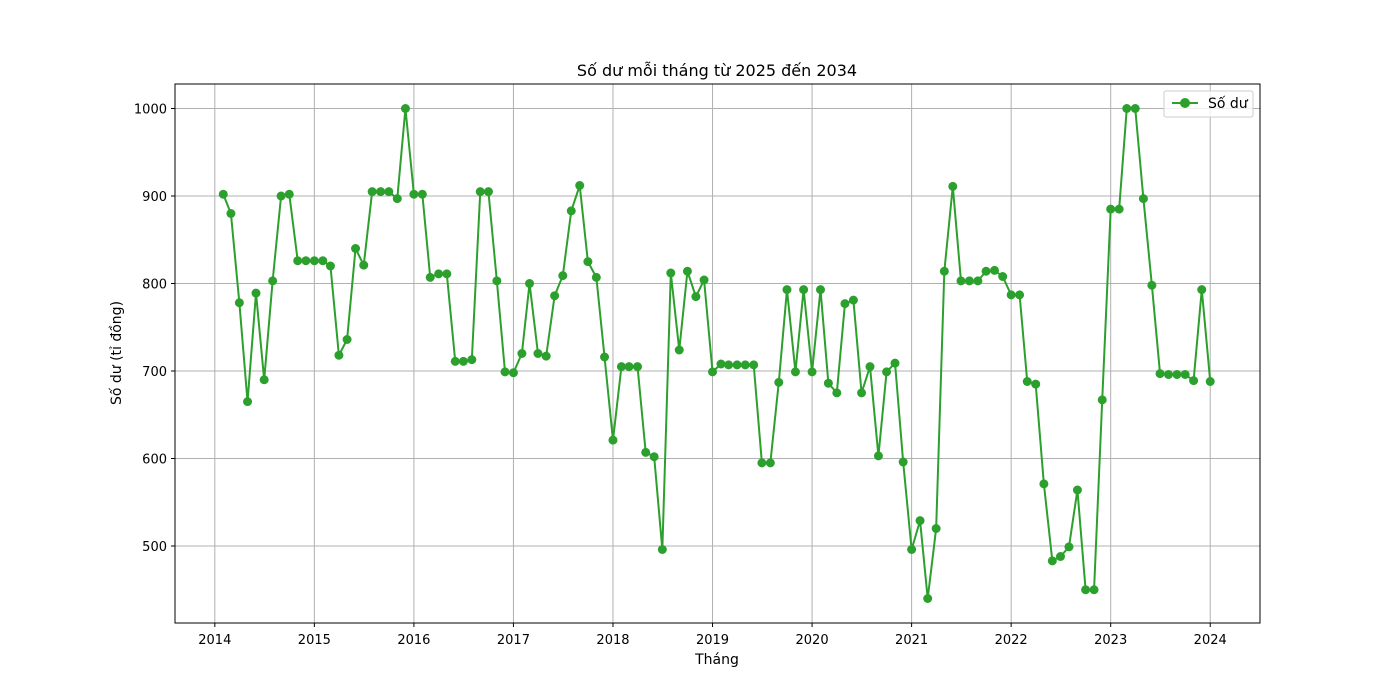 The width and height of the screenshot is (1400, 700). What do you see at coordinates (154, 285) in the screenshot?
I see `y-tick-label: 800` at bounding box center [154, 285].